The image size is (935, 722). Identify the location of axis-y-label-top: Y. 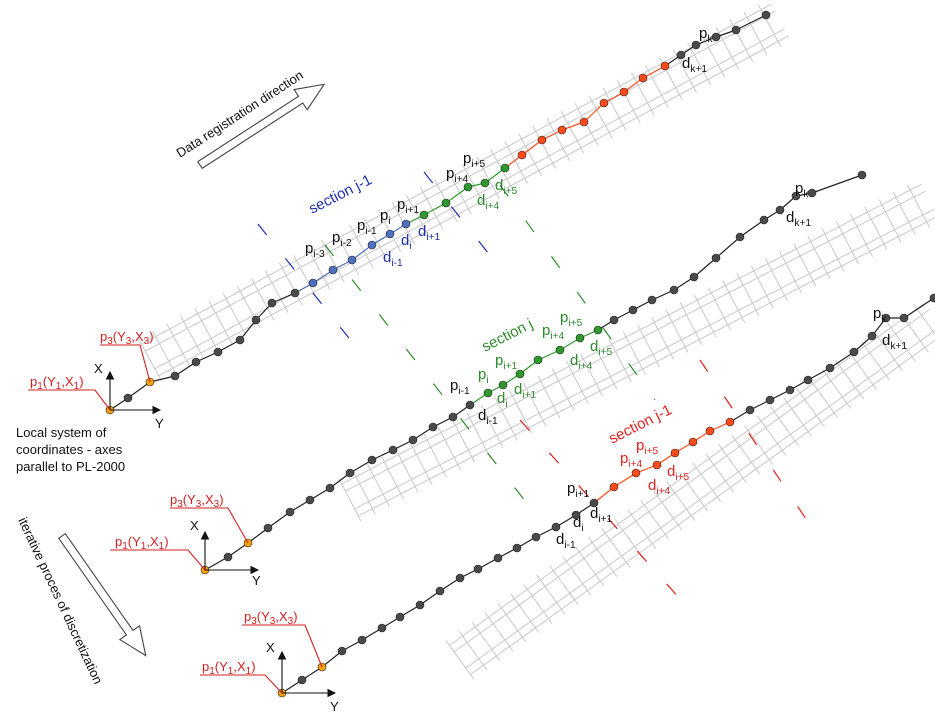
(159, 423).